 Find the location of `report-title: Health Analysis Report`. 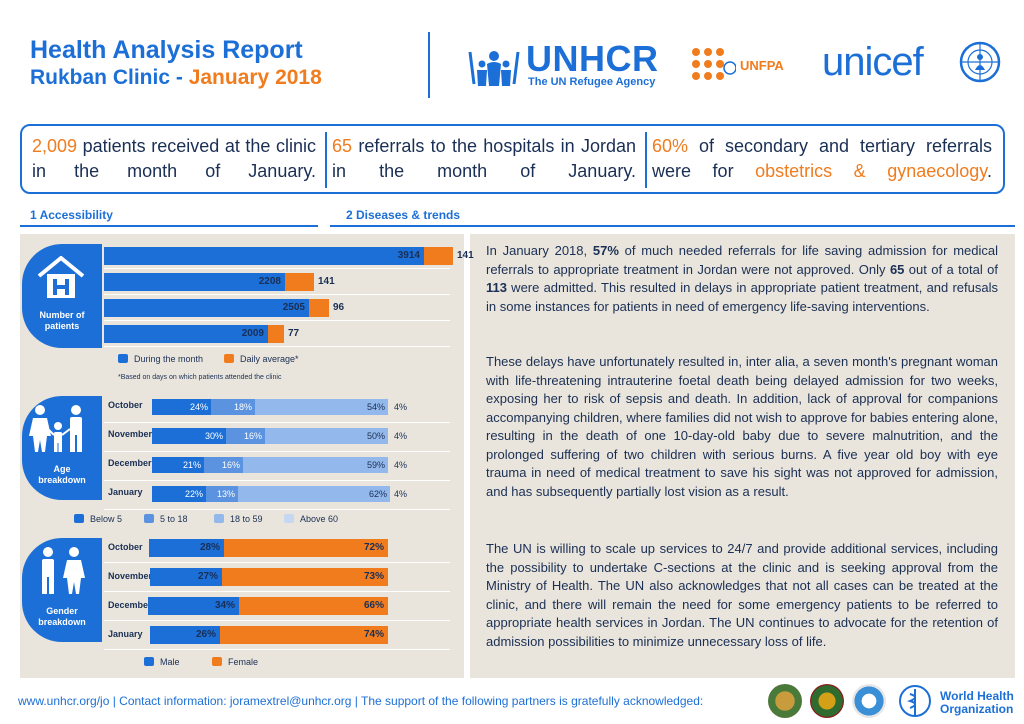

report-title: Health Analysis Report is located at coordinates (166, 50).